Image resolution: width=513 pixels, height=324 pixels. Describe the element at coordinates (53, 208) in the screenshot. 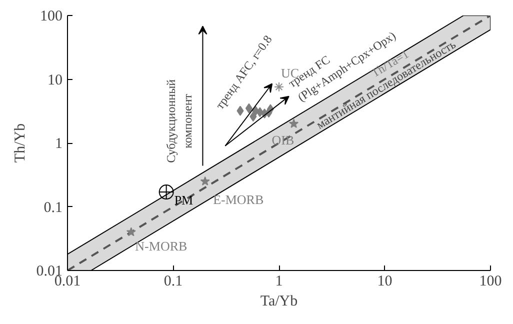

I see `y-tick-label: 0.1` at that location.